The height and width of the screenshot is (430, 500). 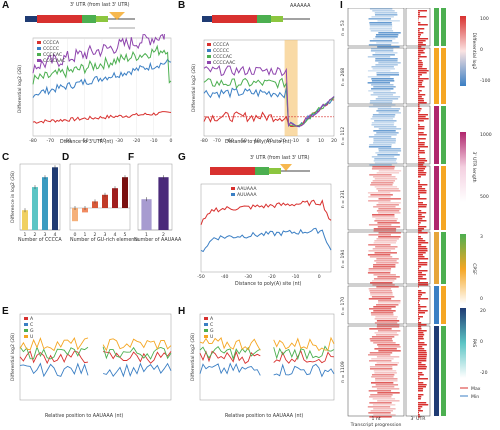 What do you see at coordinates (182, 311) in the screenshot?
I see `panel-label-h: H` at bounding box center [182, 311].